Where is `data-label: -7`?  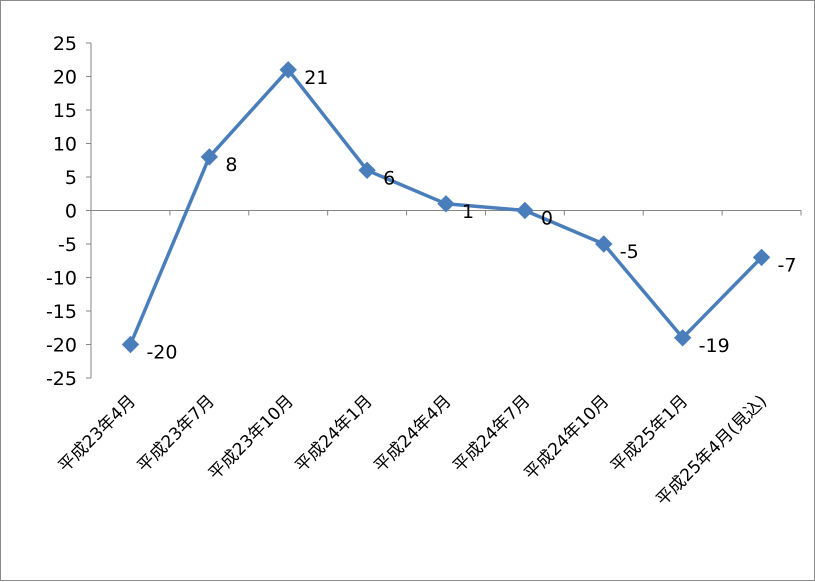 data-label: -7 is located at coordinates (787, 265).